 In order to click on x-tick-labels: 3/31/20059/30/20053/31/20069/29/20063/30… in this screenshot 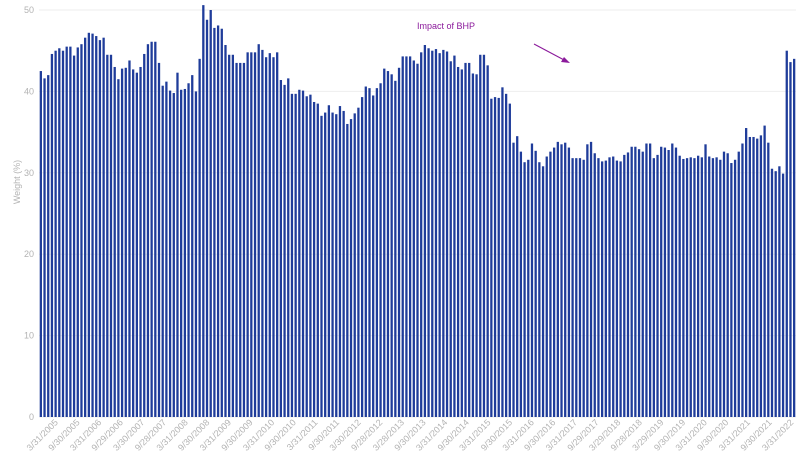, I will do `click(410, 434)`.